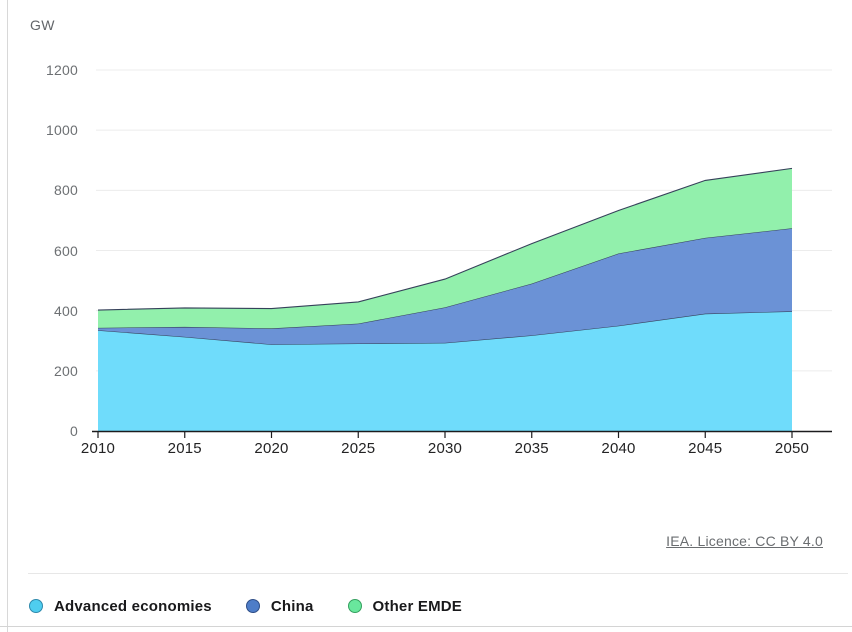  Describe the element at coordinates (705, 448) in the screenshot. I see `x-tick-label-2045: 2045` at that location.